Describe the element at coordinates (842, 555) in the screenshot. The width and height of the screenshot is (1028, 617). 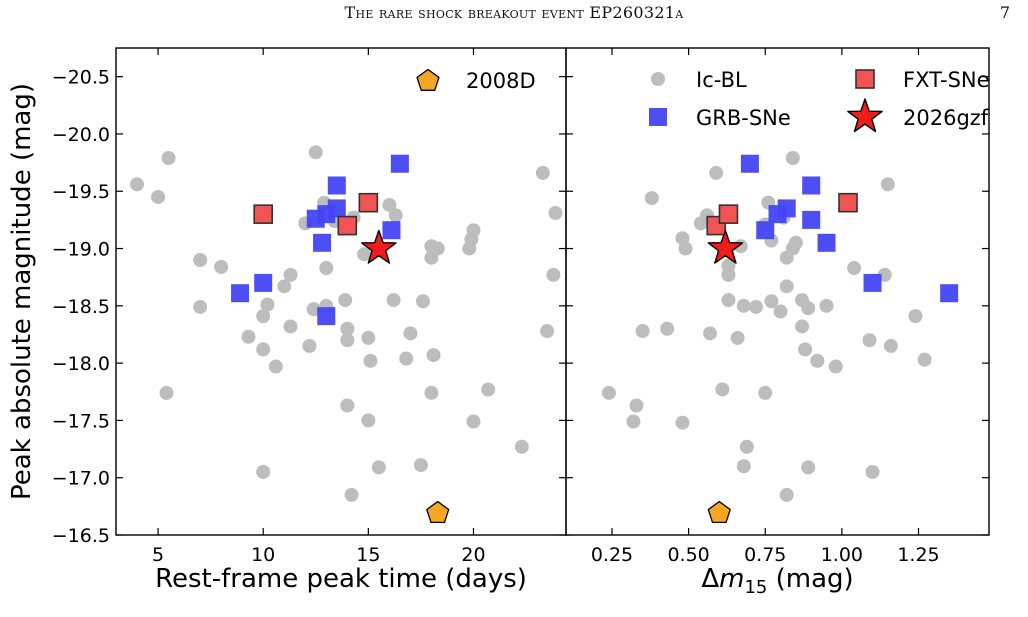
I see `x-tick-label: 1.00` at that location.